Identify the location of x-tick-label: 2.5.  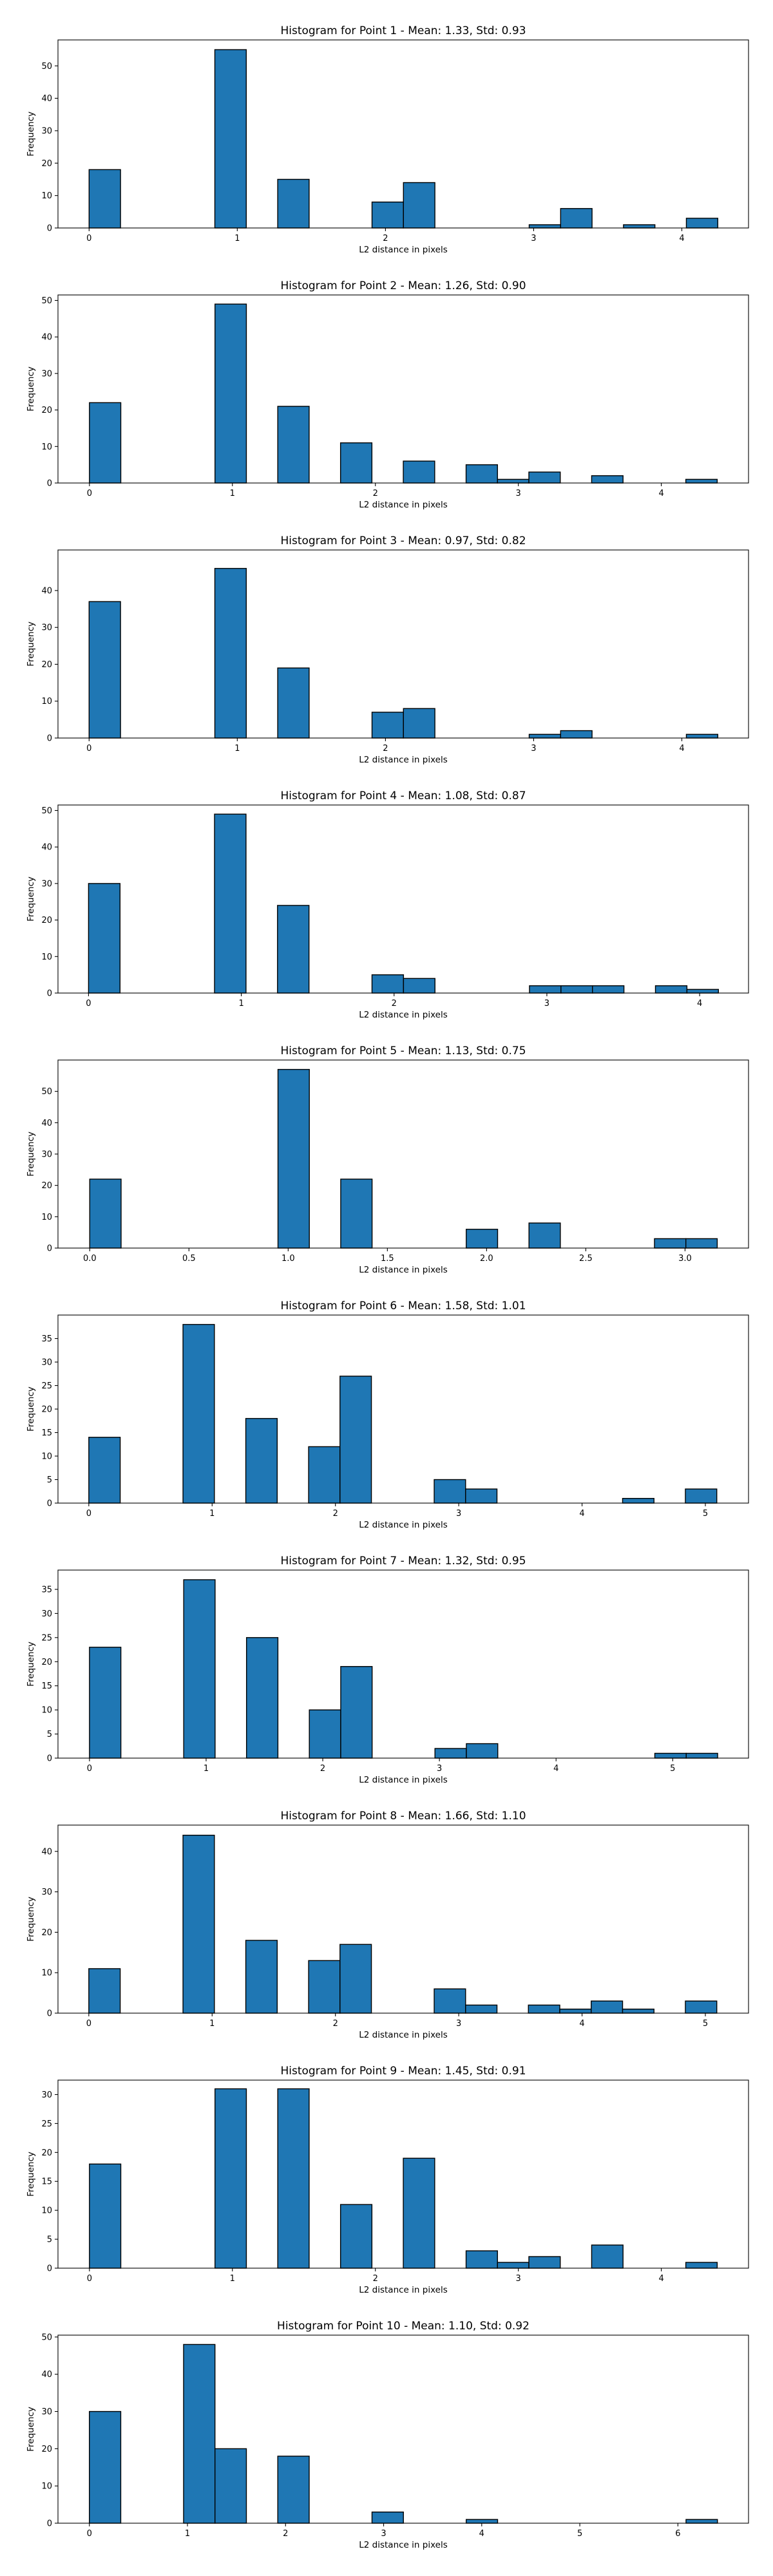
(586, 1259).